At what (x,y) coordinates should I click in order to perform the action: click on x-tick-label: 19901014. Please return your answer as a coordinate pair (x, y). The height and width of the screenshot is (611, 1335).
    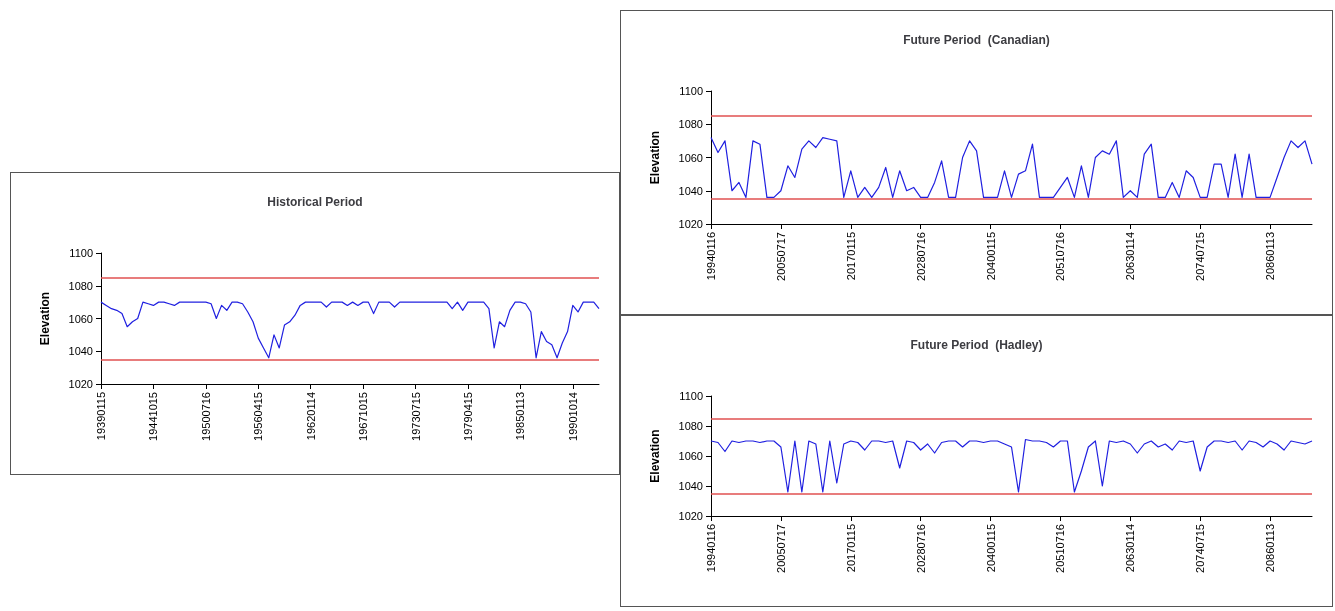
    Looking at the image, I should click on (572, 416).